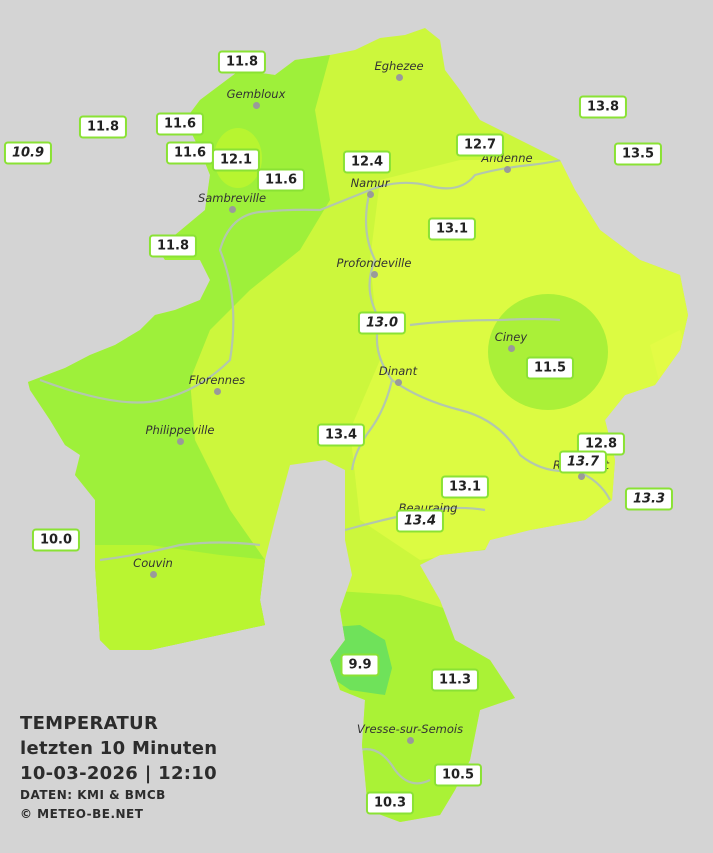  I want to click on station-temperature-label: 12.1, so click(236, 160).